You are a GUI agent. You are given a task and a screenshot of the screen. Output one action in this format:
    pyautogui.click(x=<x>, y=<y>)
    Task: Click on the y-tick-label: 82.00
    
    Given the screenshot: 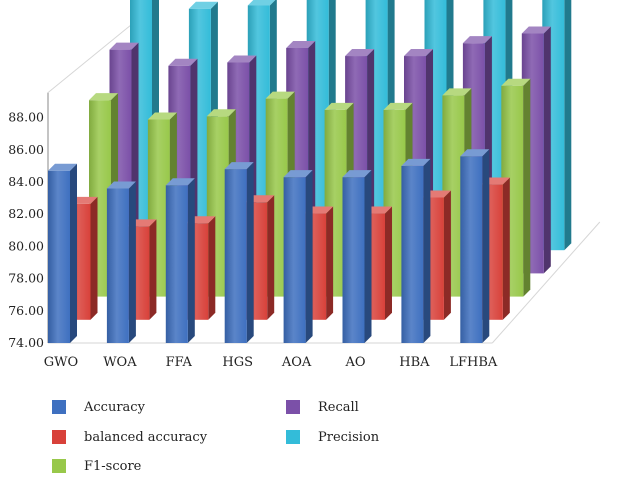 What is the action you would take?
    pyautogui.click(x=26, y=213)
    